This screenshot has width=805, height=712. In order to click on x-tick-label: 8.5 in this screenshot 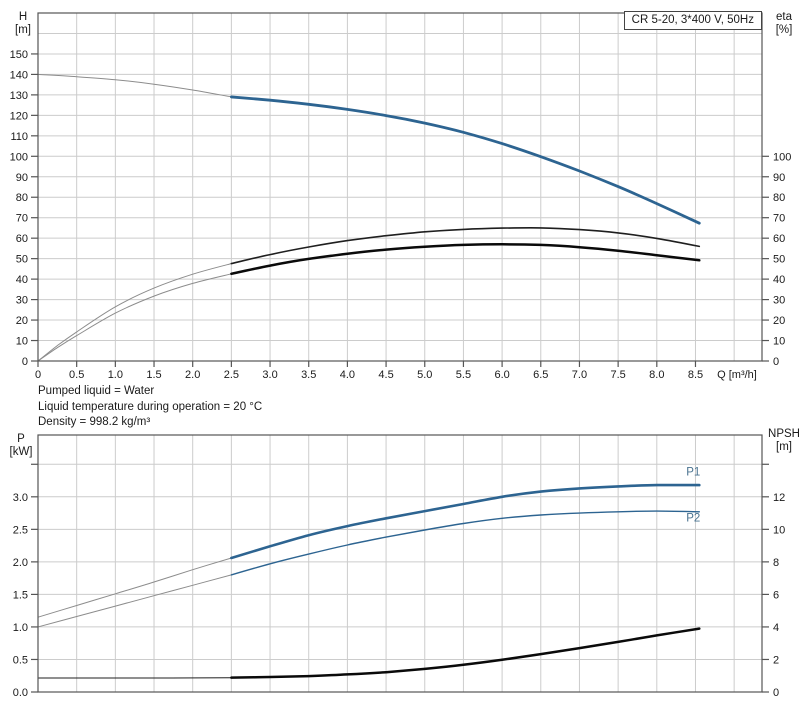, I will do `click(695, 375)`.